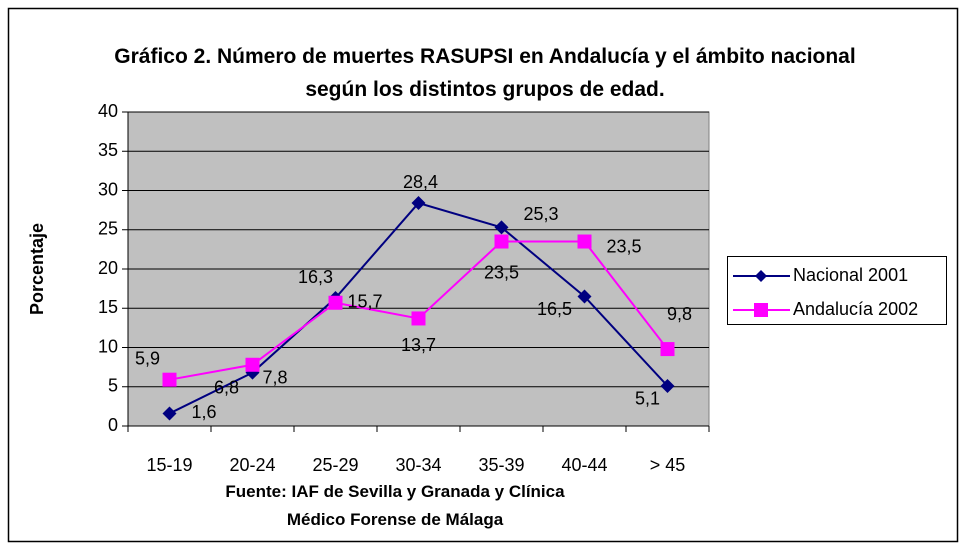 The width and height of the screenshot is (959, 543). Describe the element at coordinates (252, 465) in the screenshot. I see `x-tick-label: 20-24` at that location.